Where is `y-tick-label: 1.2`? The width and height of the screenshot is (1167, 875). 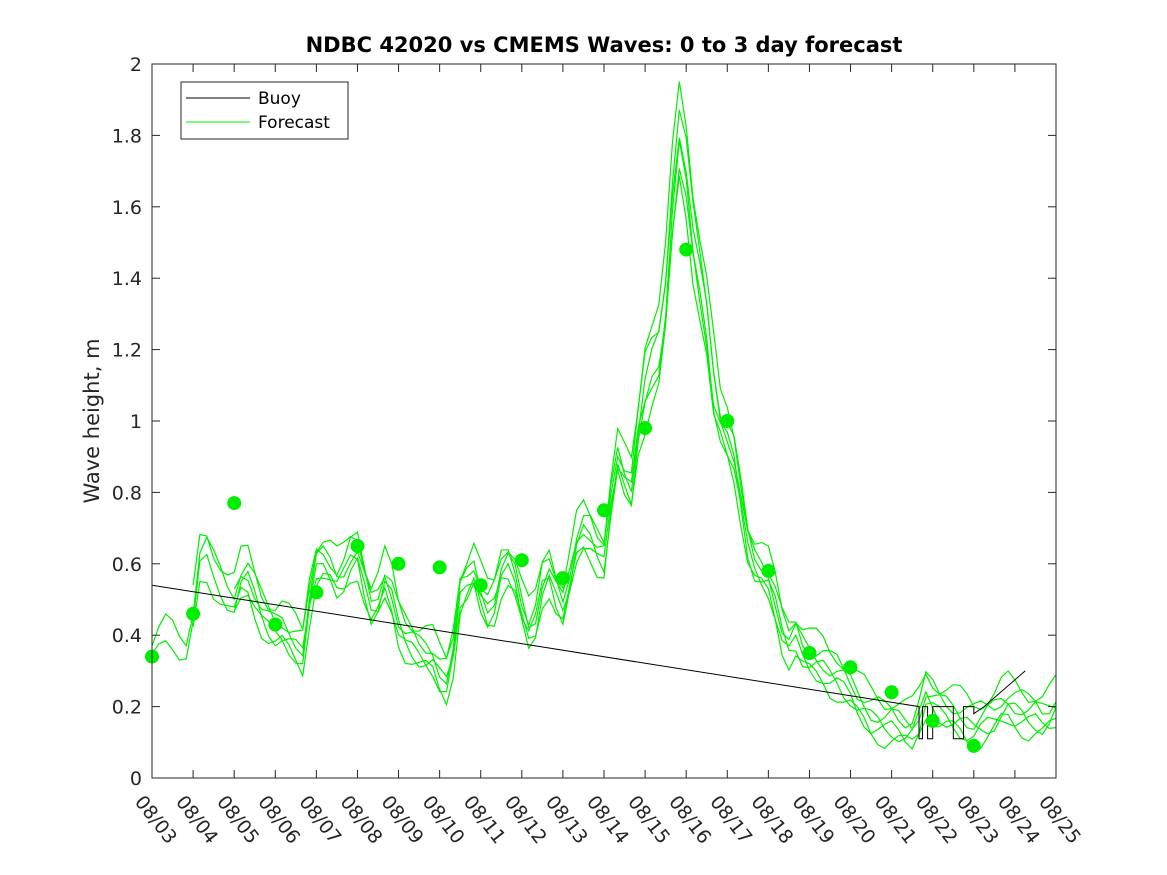 y-tick-label: 1.2 is located at coordinates (127, 351).